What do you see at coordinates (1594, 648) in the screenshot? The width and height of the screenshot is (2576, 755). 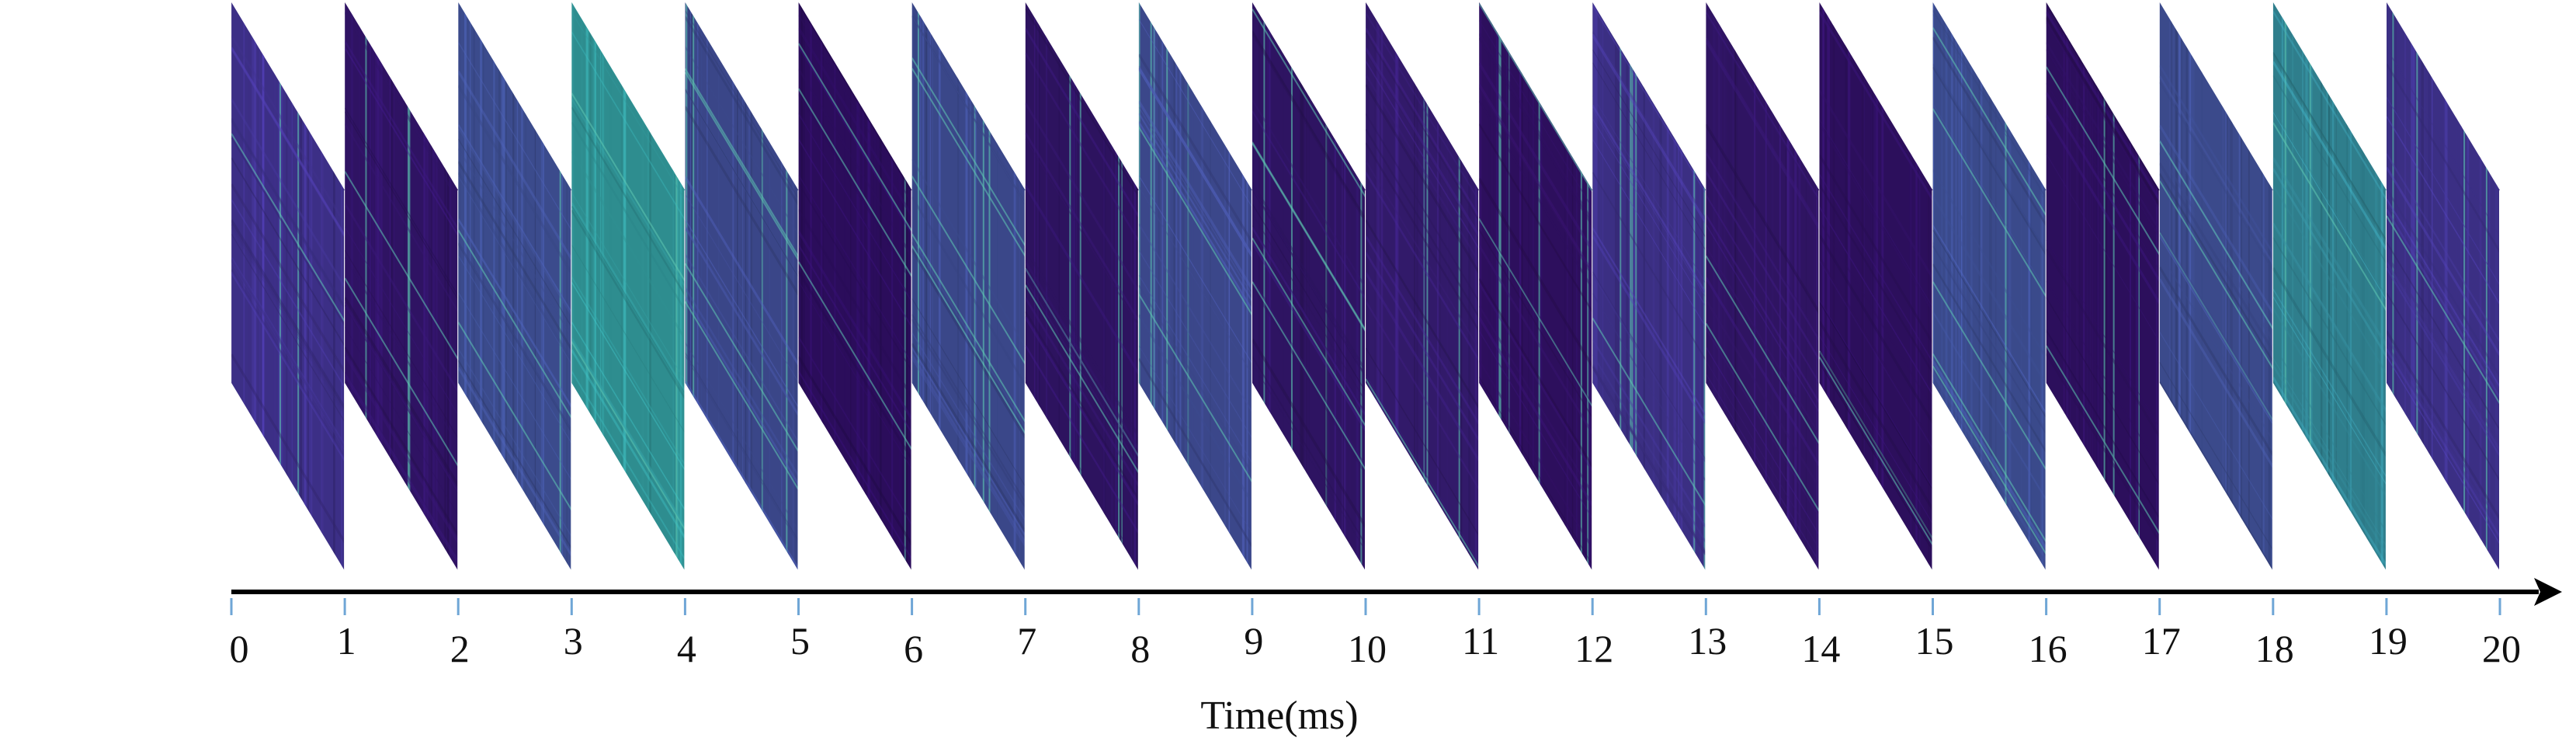 I see `time-axis-tick-label: 12` at bounding box center [1594, 648].